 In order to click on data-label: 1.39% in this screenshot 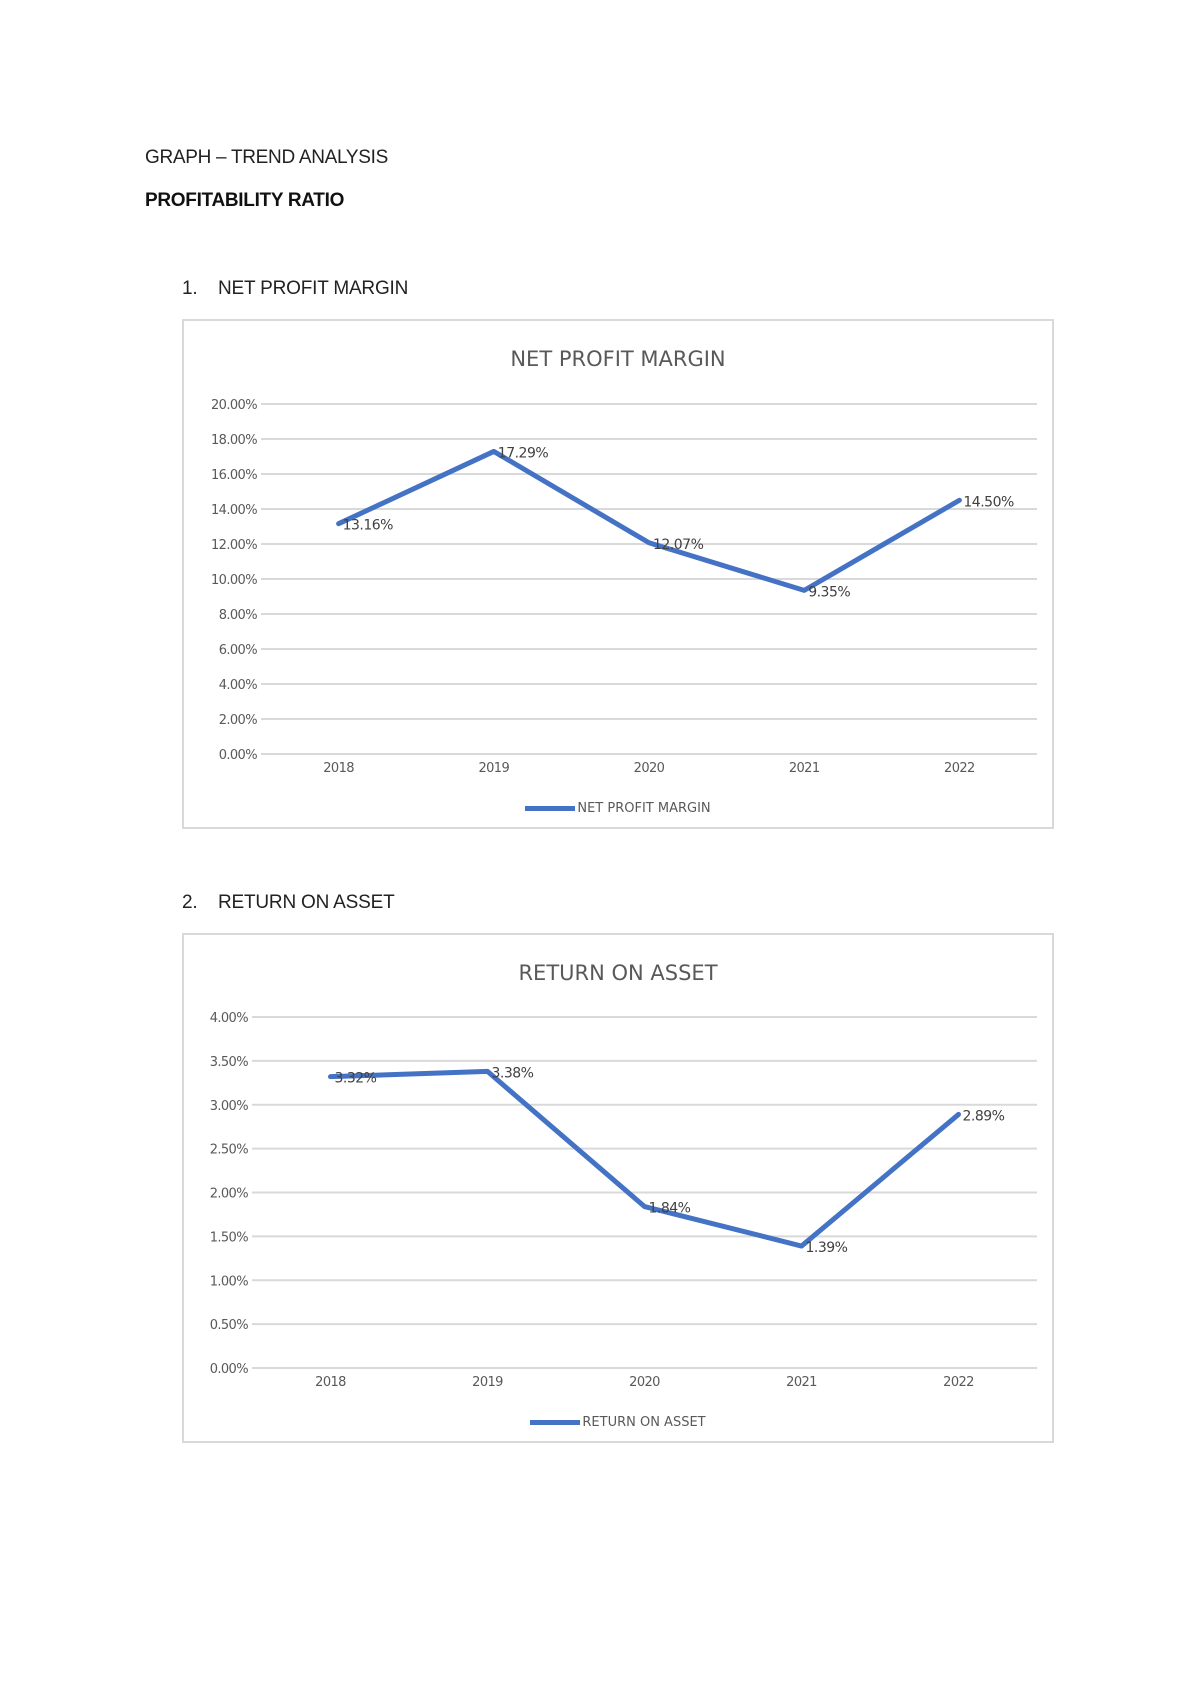, I will do `click(827, 1248)`.